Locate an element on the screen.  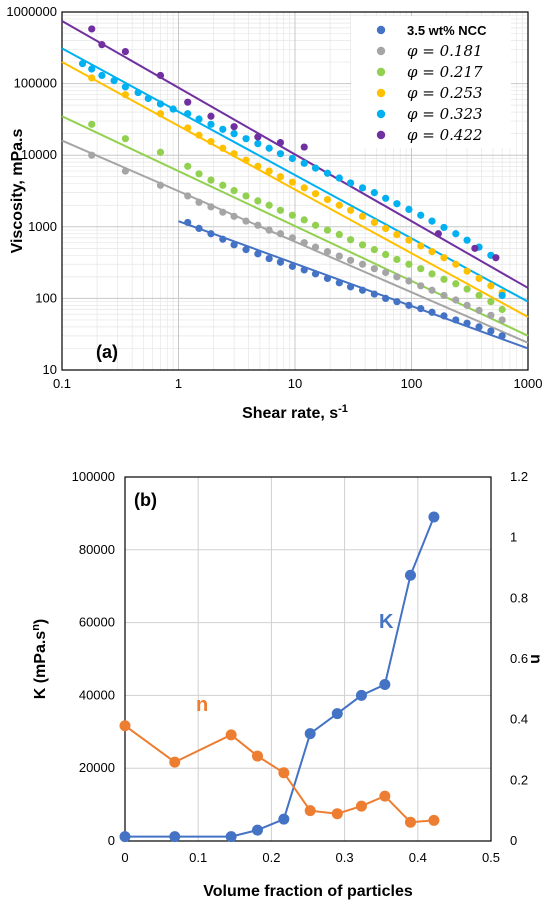
panel-a-label: (a) is located at coordinates (107, 352).